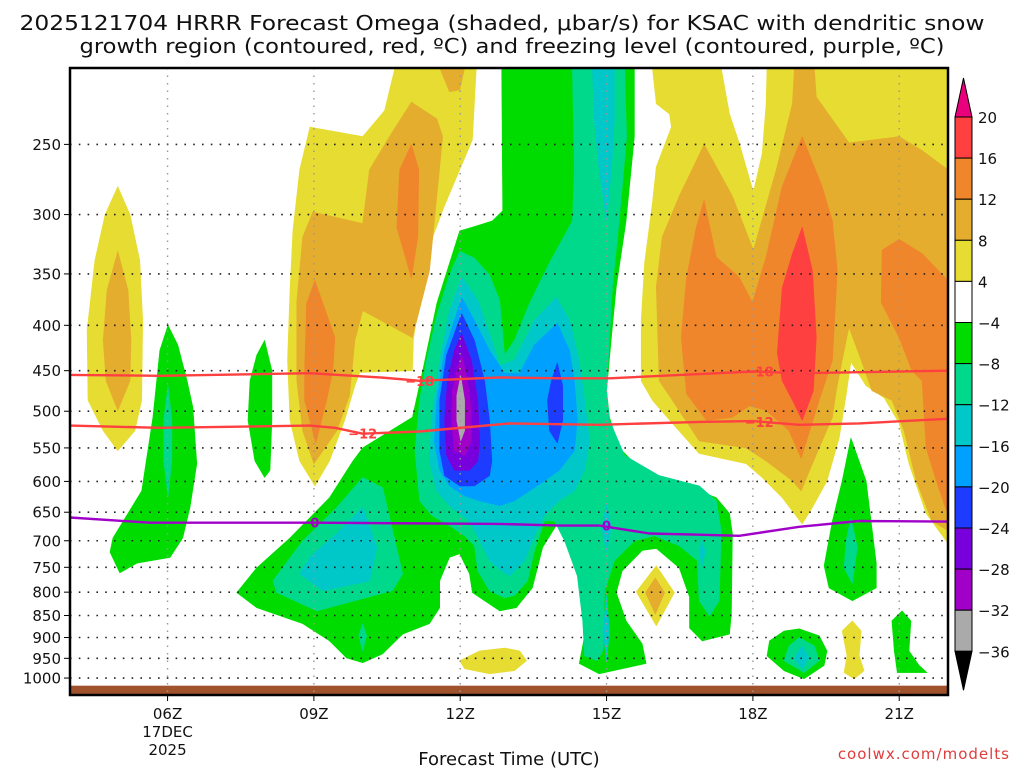 This screenshot has width=1024, height=768. What do you see at coordinates (46, 326) in the screenshot?
I see `y-tick-label-400: 400` at bounding box center [46, 326].